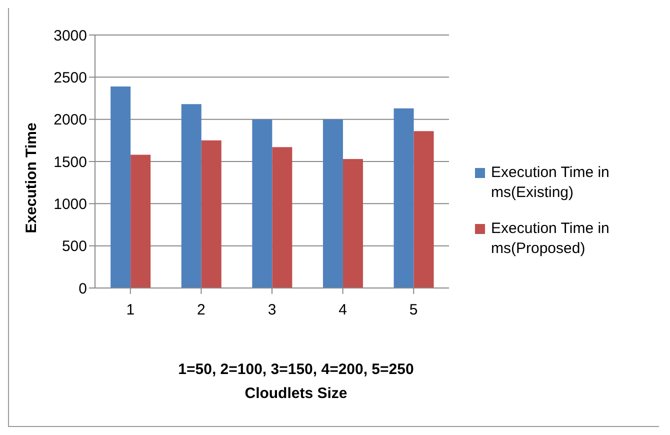 The height and width of the screenshot is (435, 670). What do you see at coordinates (70, 77) in the screenshot?
I see `y-tick-label: 2500` at bounding box center [70, 77].